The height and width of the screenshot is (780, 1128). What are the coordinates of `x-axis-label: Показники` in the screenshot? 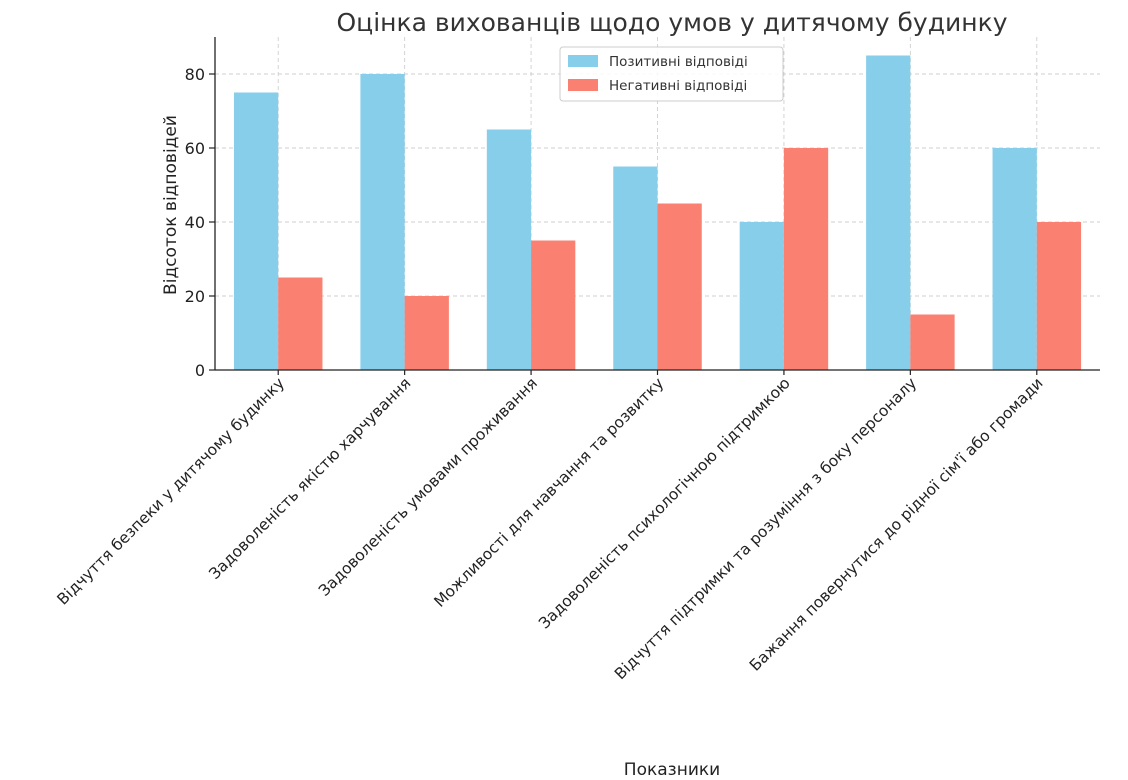 It's located at (672, 770).